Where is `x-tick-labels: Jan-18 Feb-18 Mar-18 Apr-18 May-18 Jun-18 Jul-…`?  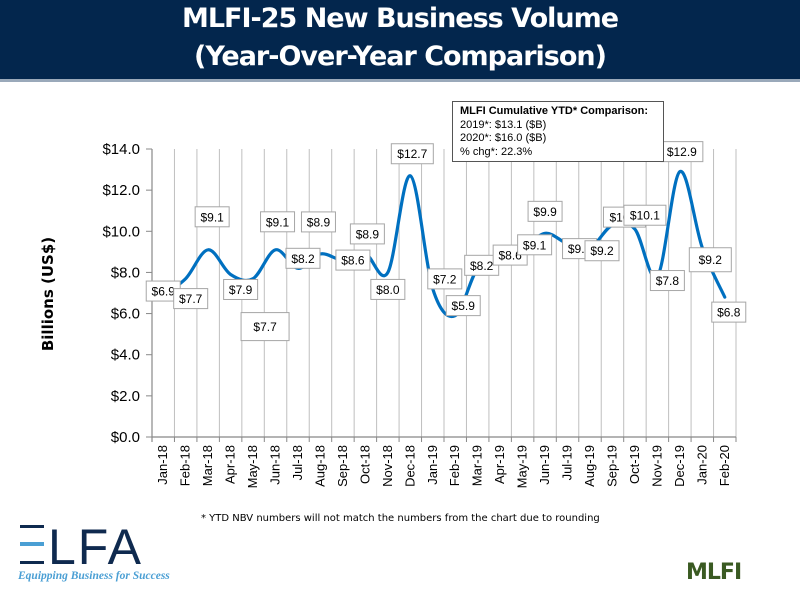
x-tick-labels: Jan-18 Feb-18 Mar-18 Apr-18 May-18 Jun-18 Jul-… is located at coordinates (443, 466).